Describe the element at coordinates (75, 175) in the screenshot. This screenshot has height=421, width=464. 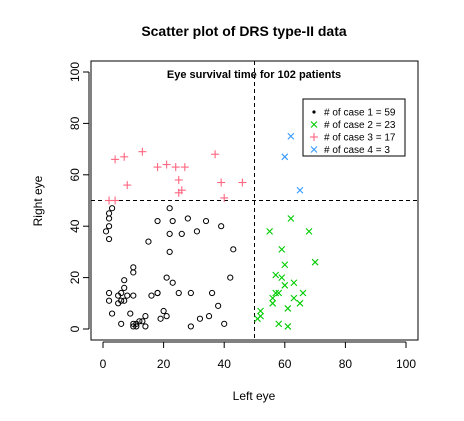
I see `y-tick-label: 60` at that location.